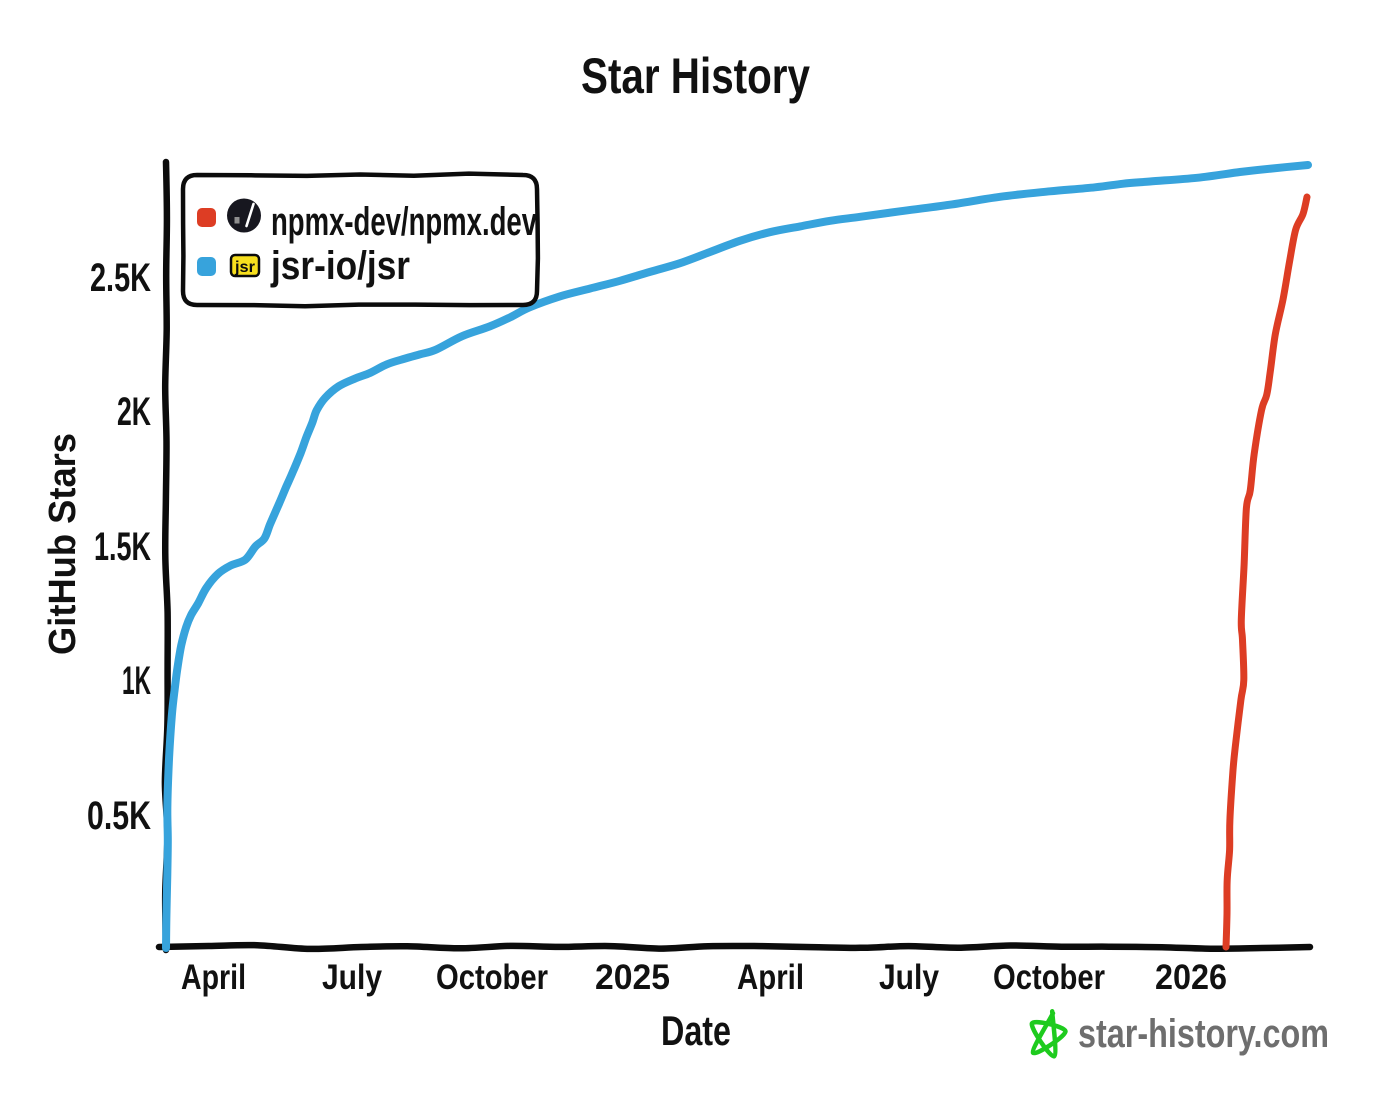 The width and height of the screenshot is (1392, 1111). I want to click on svg-text: jsr, so click(244, 267).